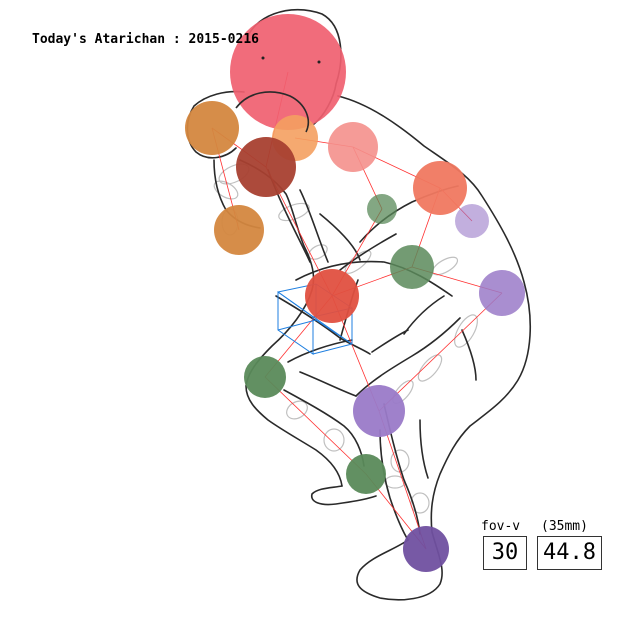 This screenshot has width=630, height=635. I want to click on left-collar-joint, so click(382, 209).